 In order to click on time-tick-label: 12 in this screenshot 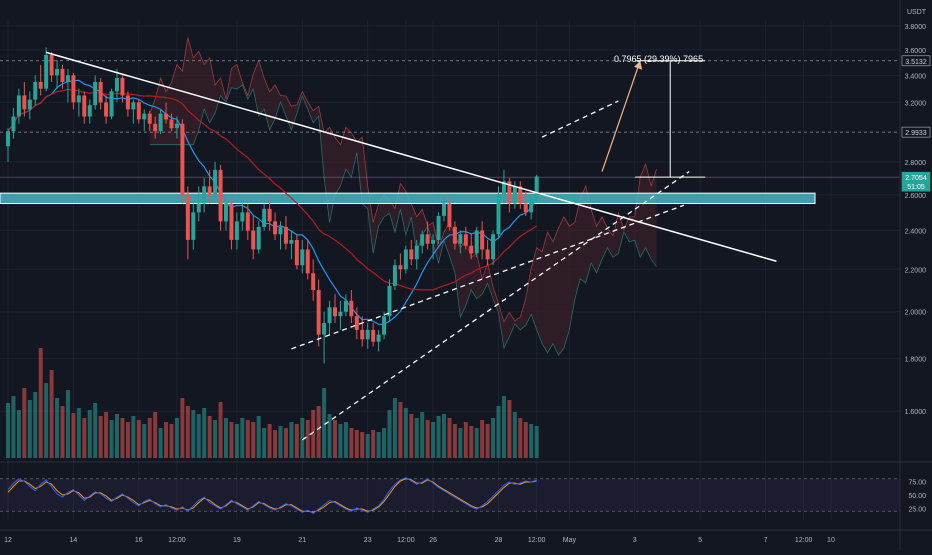, I will do `click(8, 540)`.